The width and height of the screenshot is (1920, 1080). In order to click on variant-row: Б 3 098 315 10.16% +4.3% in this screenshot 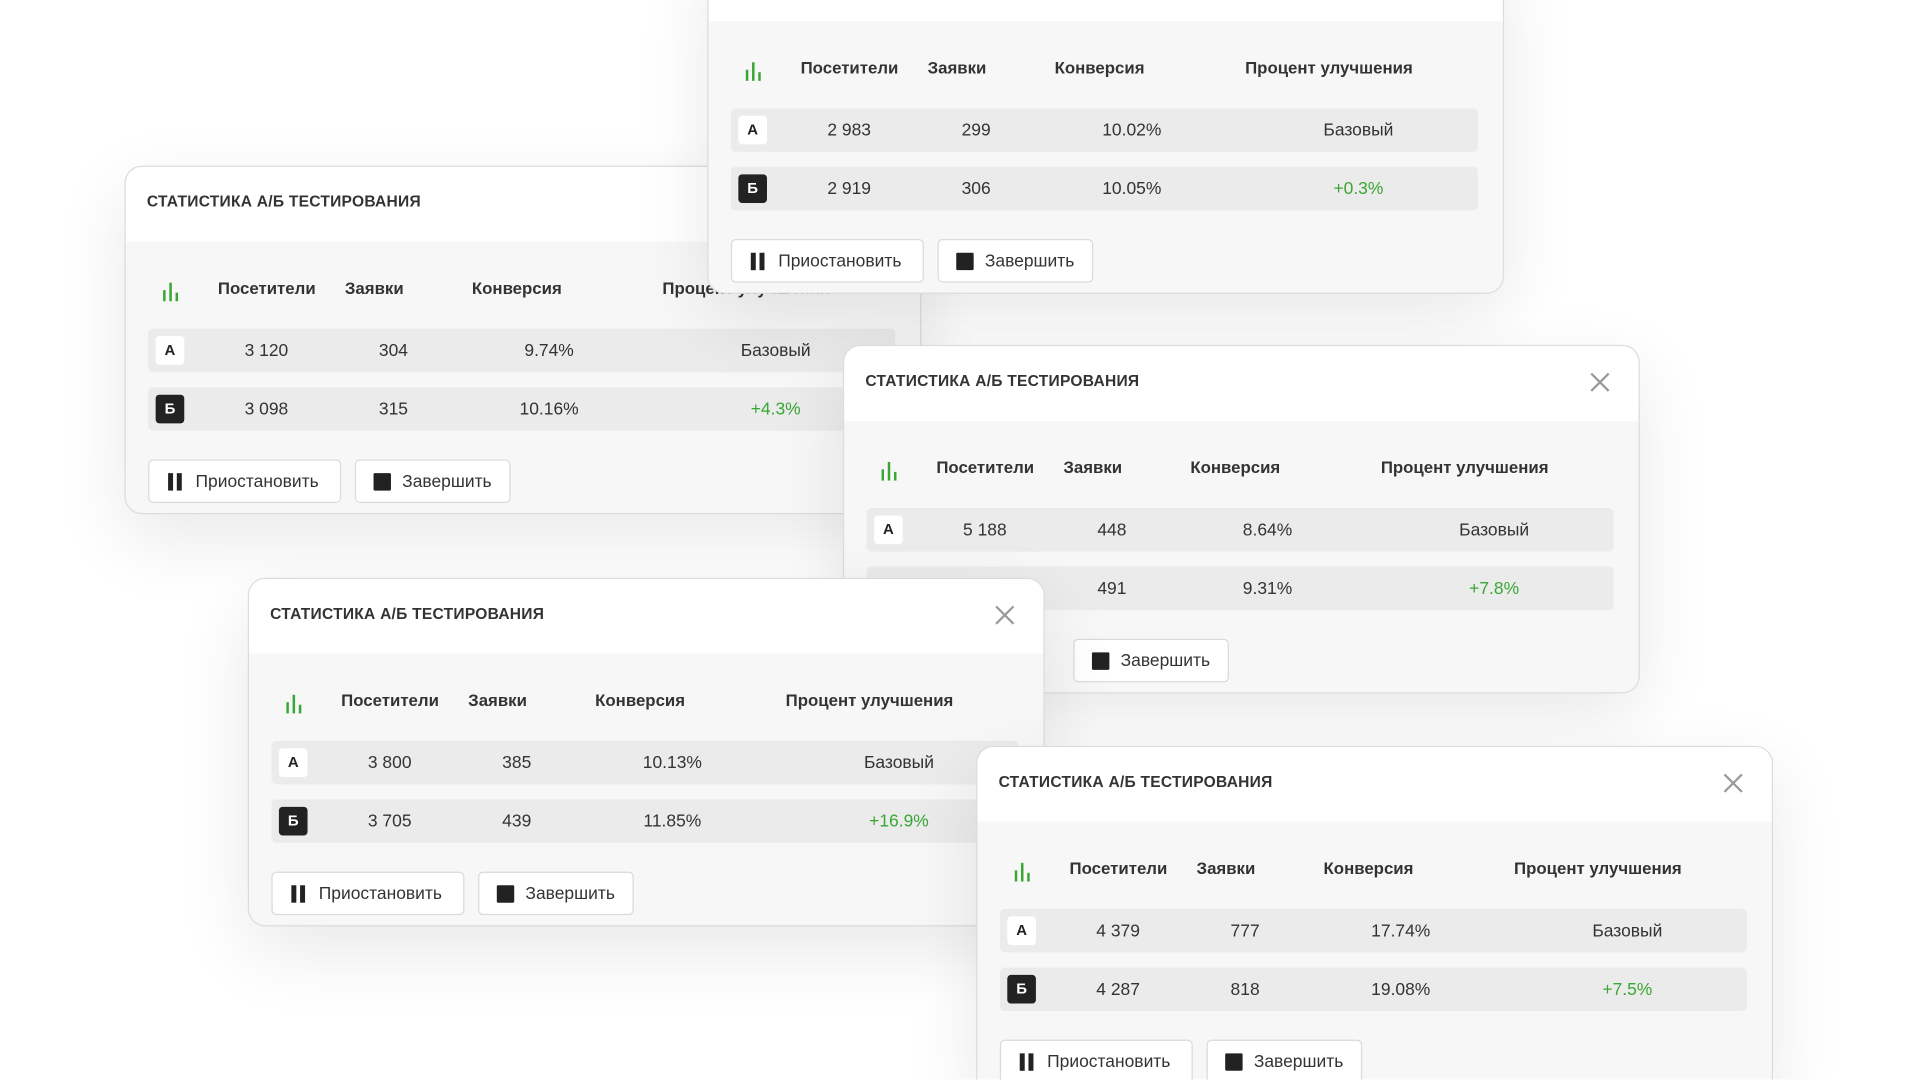, I will do `click(522, 409)`.